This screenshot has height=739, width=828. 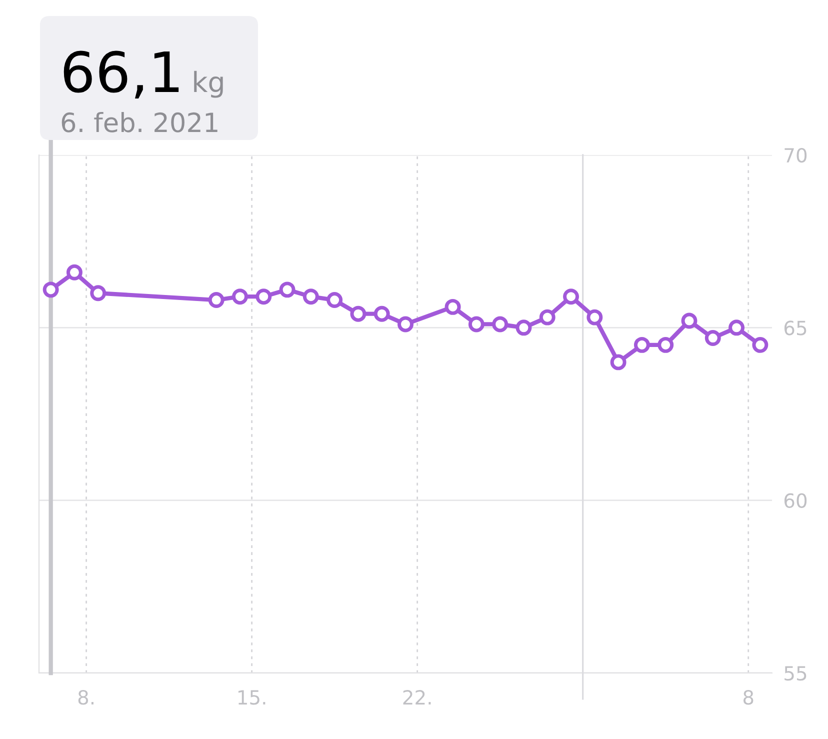 What do you see at coordinates (417, 697) in the screenshot?
I see `x-tick-label: 22.` at bounding box center [417, 697].